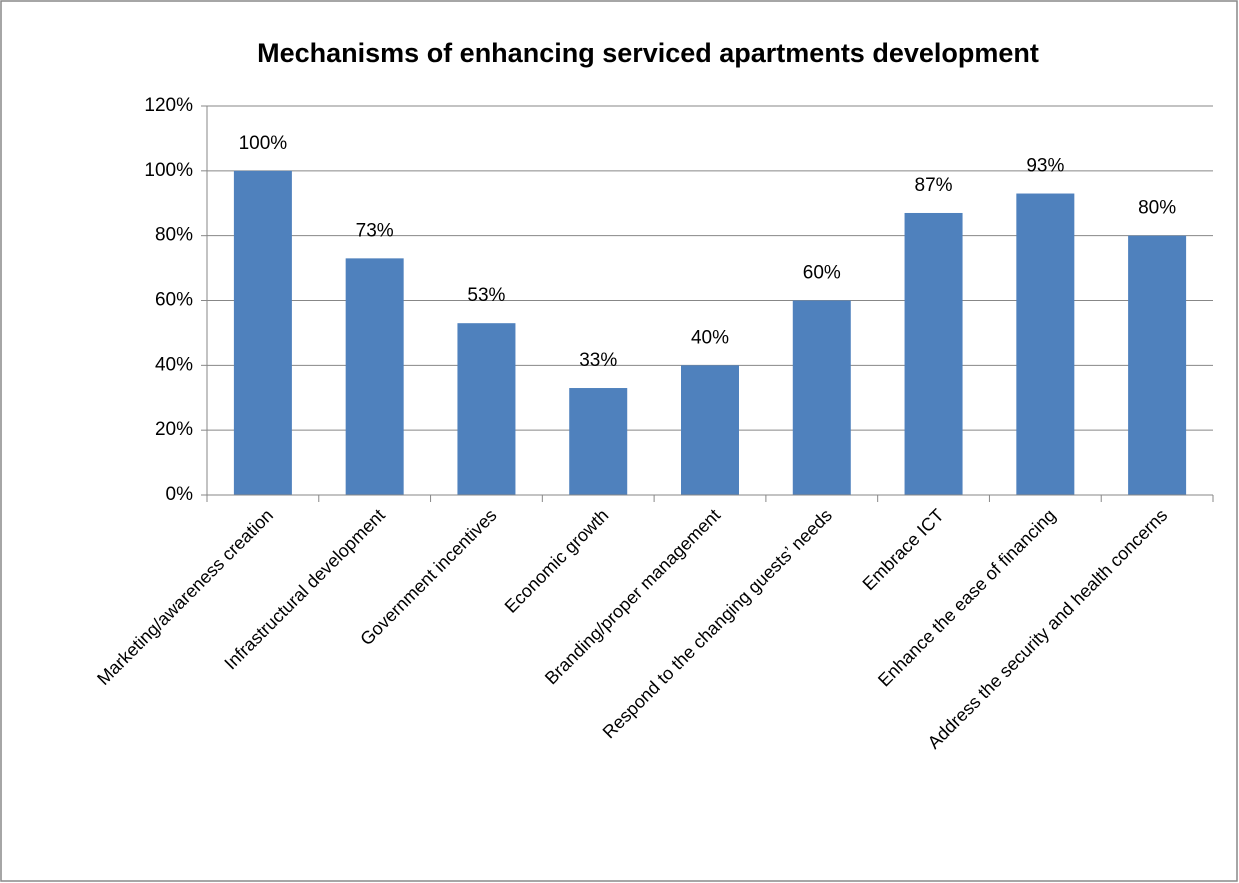 Image resolution: width=1239 pixels, height=883 pixels. I want to click on y-tick-label: 0%, so click(180, 494).